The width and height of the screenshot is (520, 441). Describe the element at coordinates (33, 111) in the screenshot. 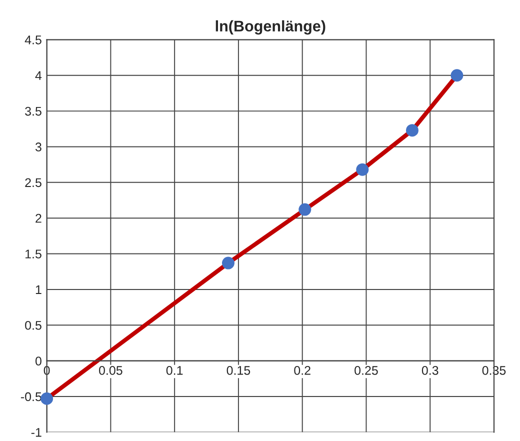

I see `y-tick-label: 3.5` at that location.